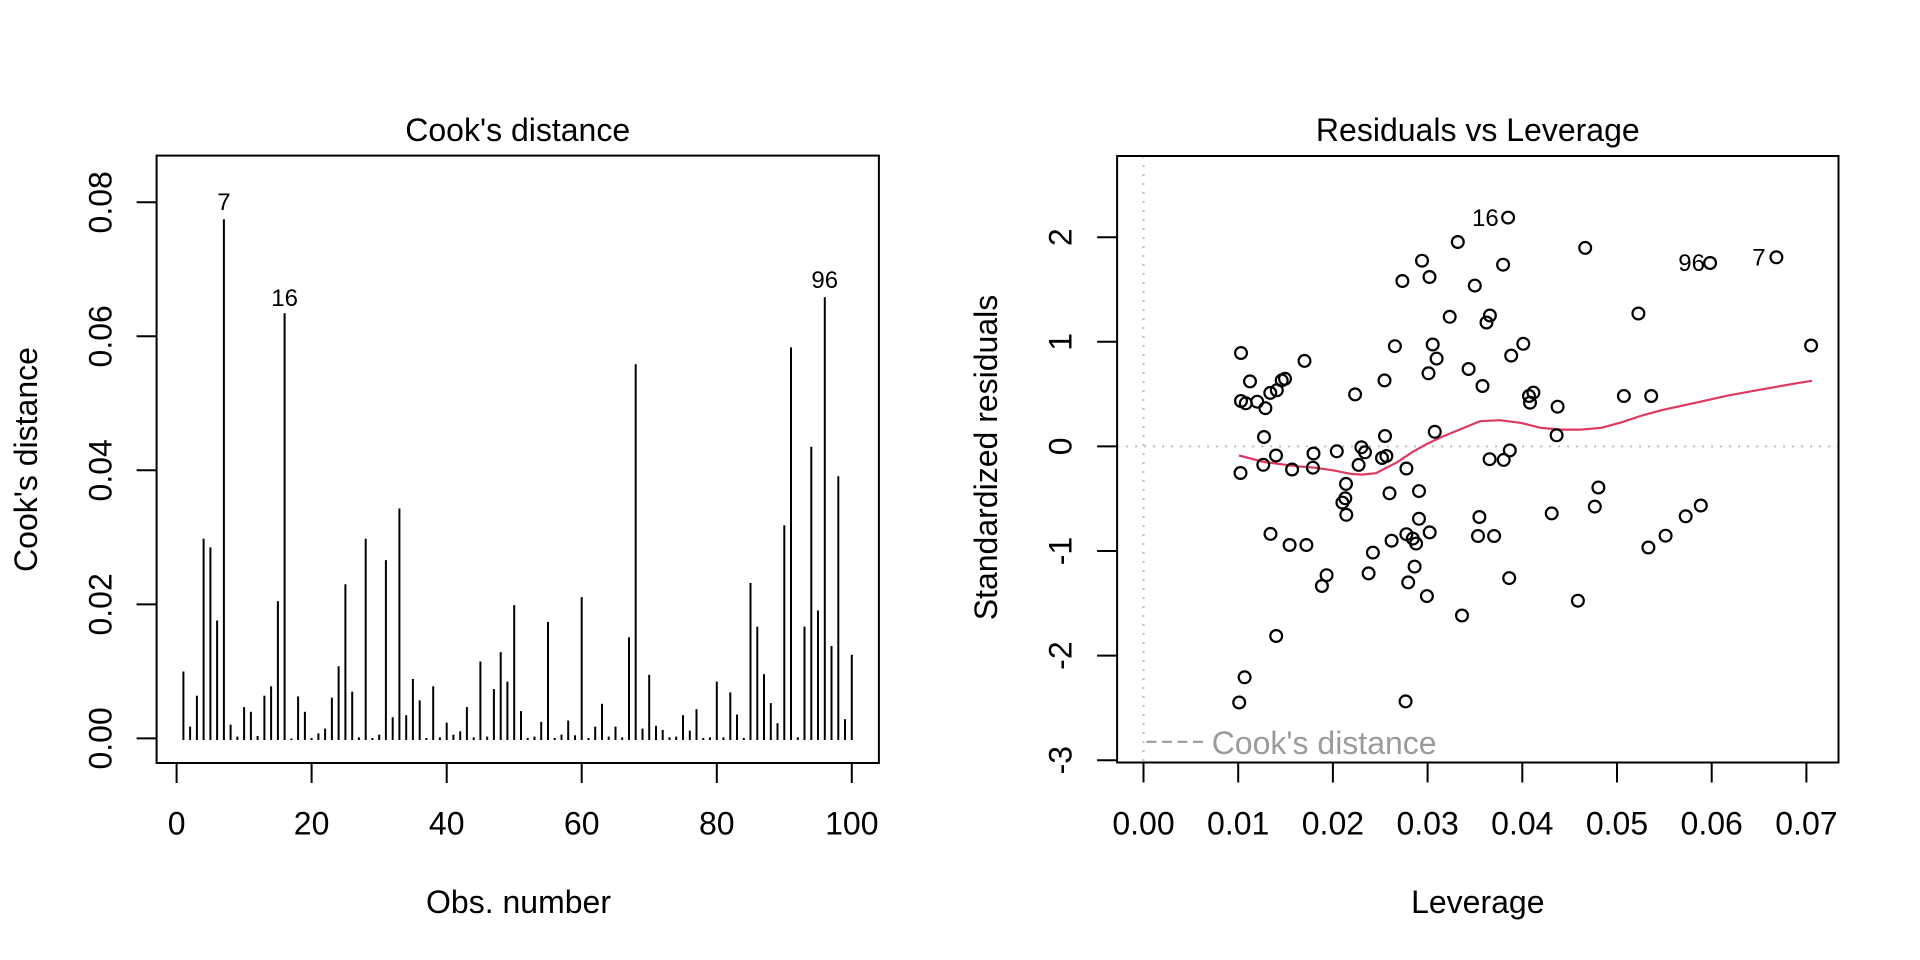  What do you see at coordinates (1061, 655) in the screenshot?
I see `svg-text: -2` at bounding box center [1061, 655].